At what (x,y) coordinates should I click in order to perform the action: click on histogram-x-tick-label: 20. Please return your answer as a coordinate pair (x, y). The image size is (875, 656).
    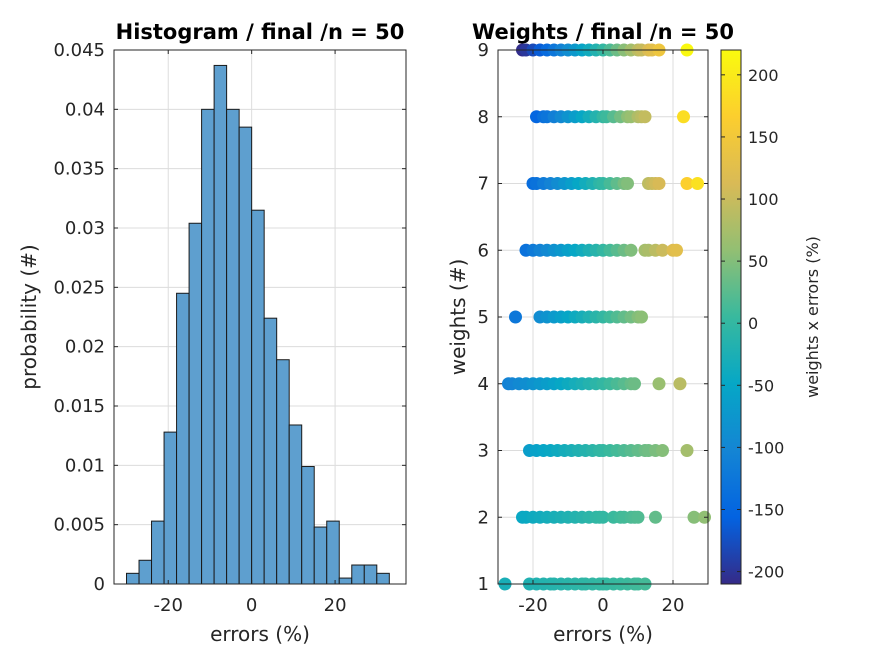
    Looking at the image, I should click on (335, 605).